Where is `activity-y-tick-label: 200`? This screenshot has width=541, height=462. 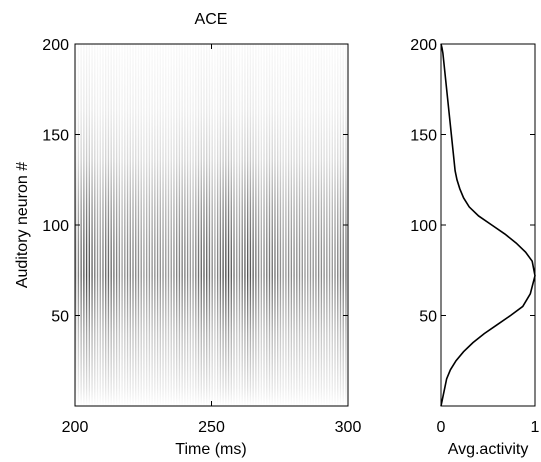
activity-y-tick-label: 200 is located at coordinates (423, 45).